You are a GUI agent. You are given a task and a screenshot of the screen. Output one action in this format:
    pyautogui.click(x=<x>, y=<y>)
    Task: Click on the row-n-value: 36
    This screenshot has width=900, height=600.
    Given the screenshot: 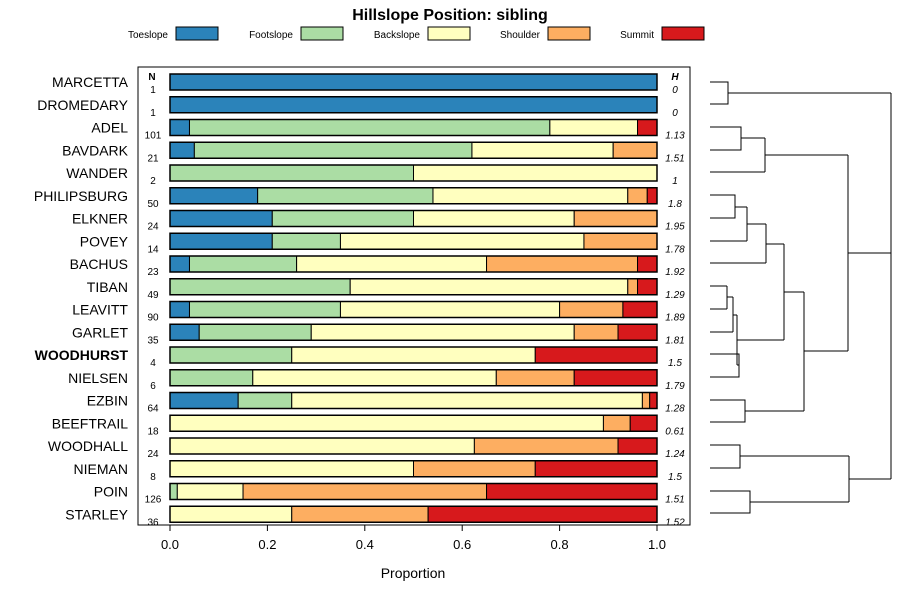 What is the action you would take?
    pyautogui.click(x=153, y=522)
    